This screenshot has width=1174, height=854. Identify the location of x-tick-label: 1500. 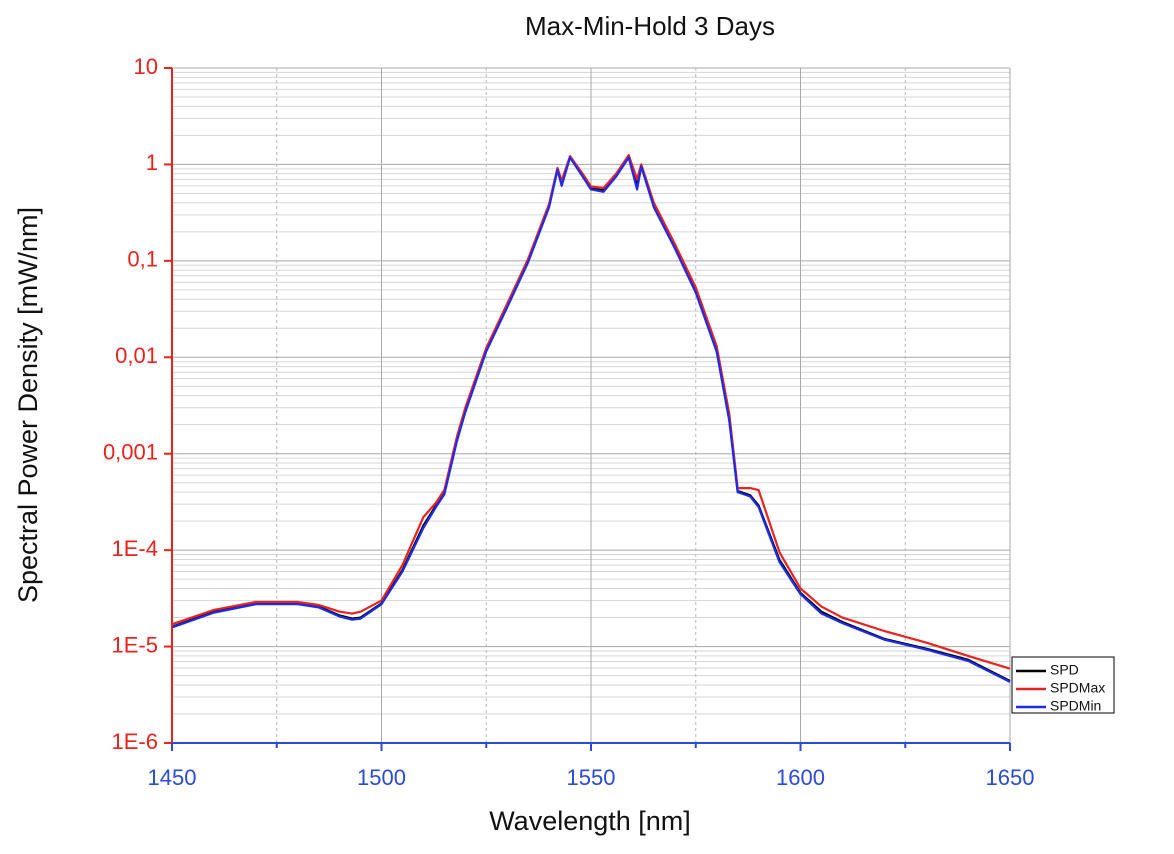
(381, 777).